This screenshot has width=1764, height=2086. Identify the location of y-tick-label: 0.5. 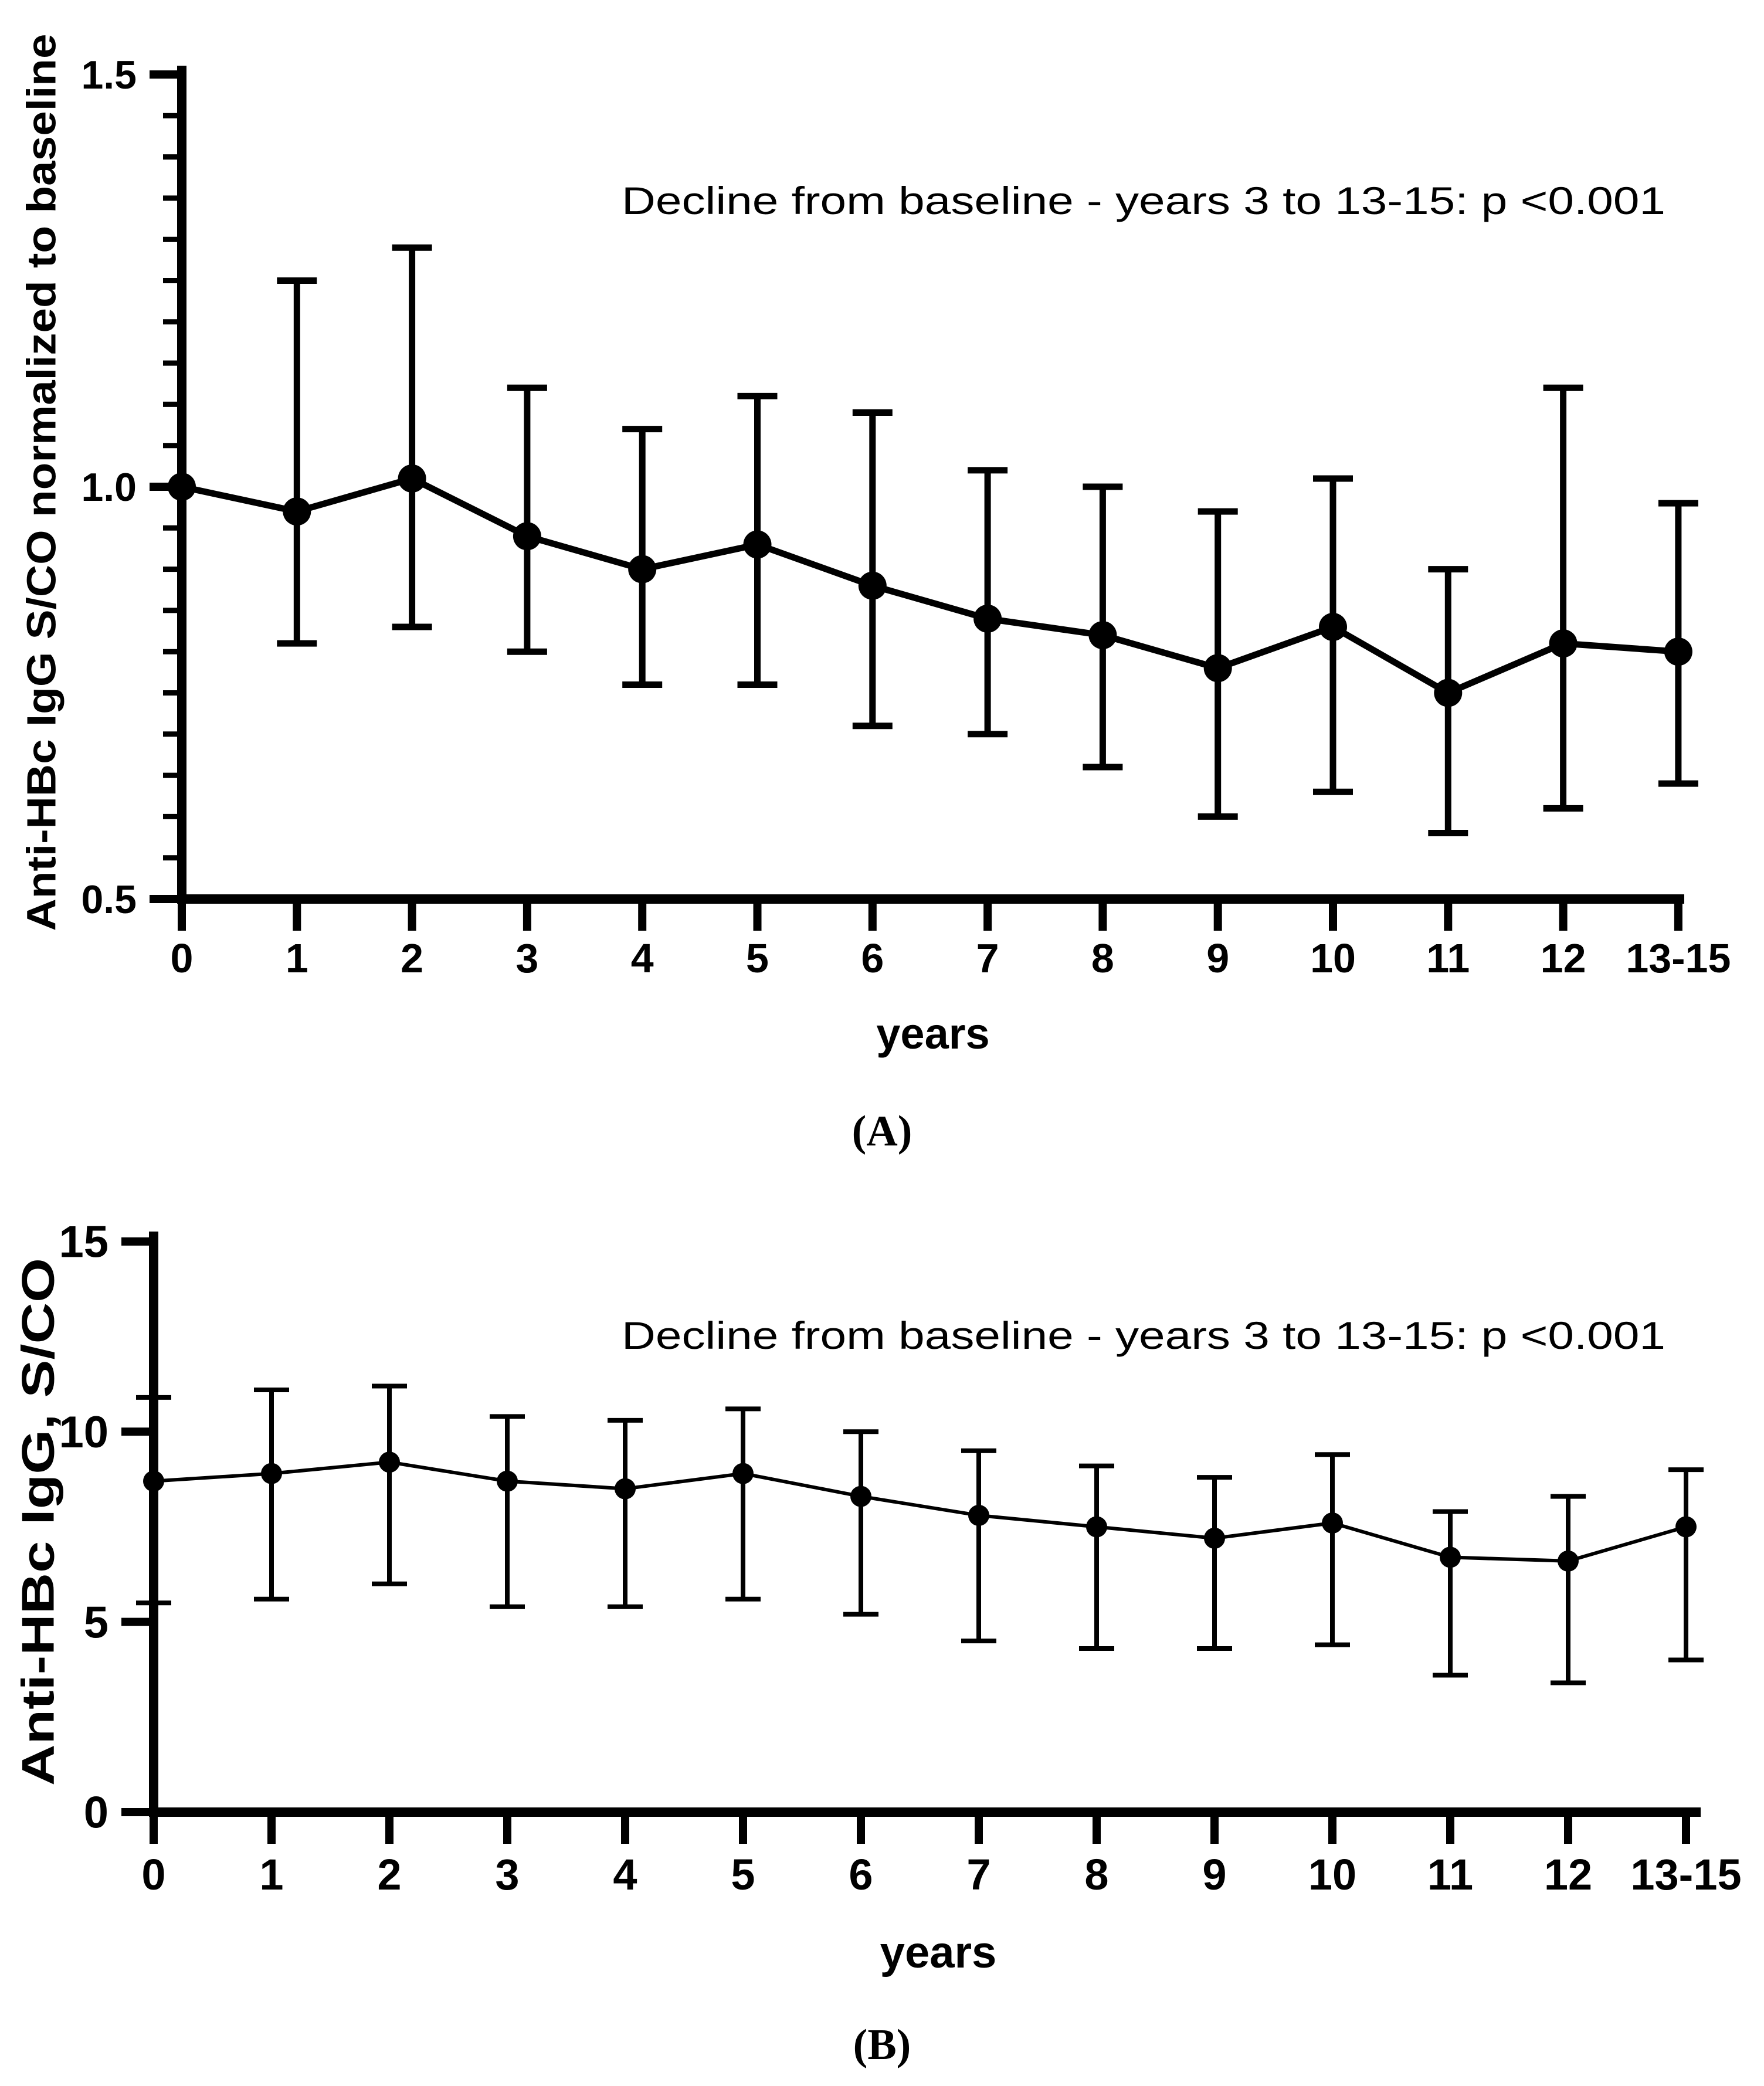
(109, 899).